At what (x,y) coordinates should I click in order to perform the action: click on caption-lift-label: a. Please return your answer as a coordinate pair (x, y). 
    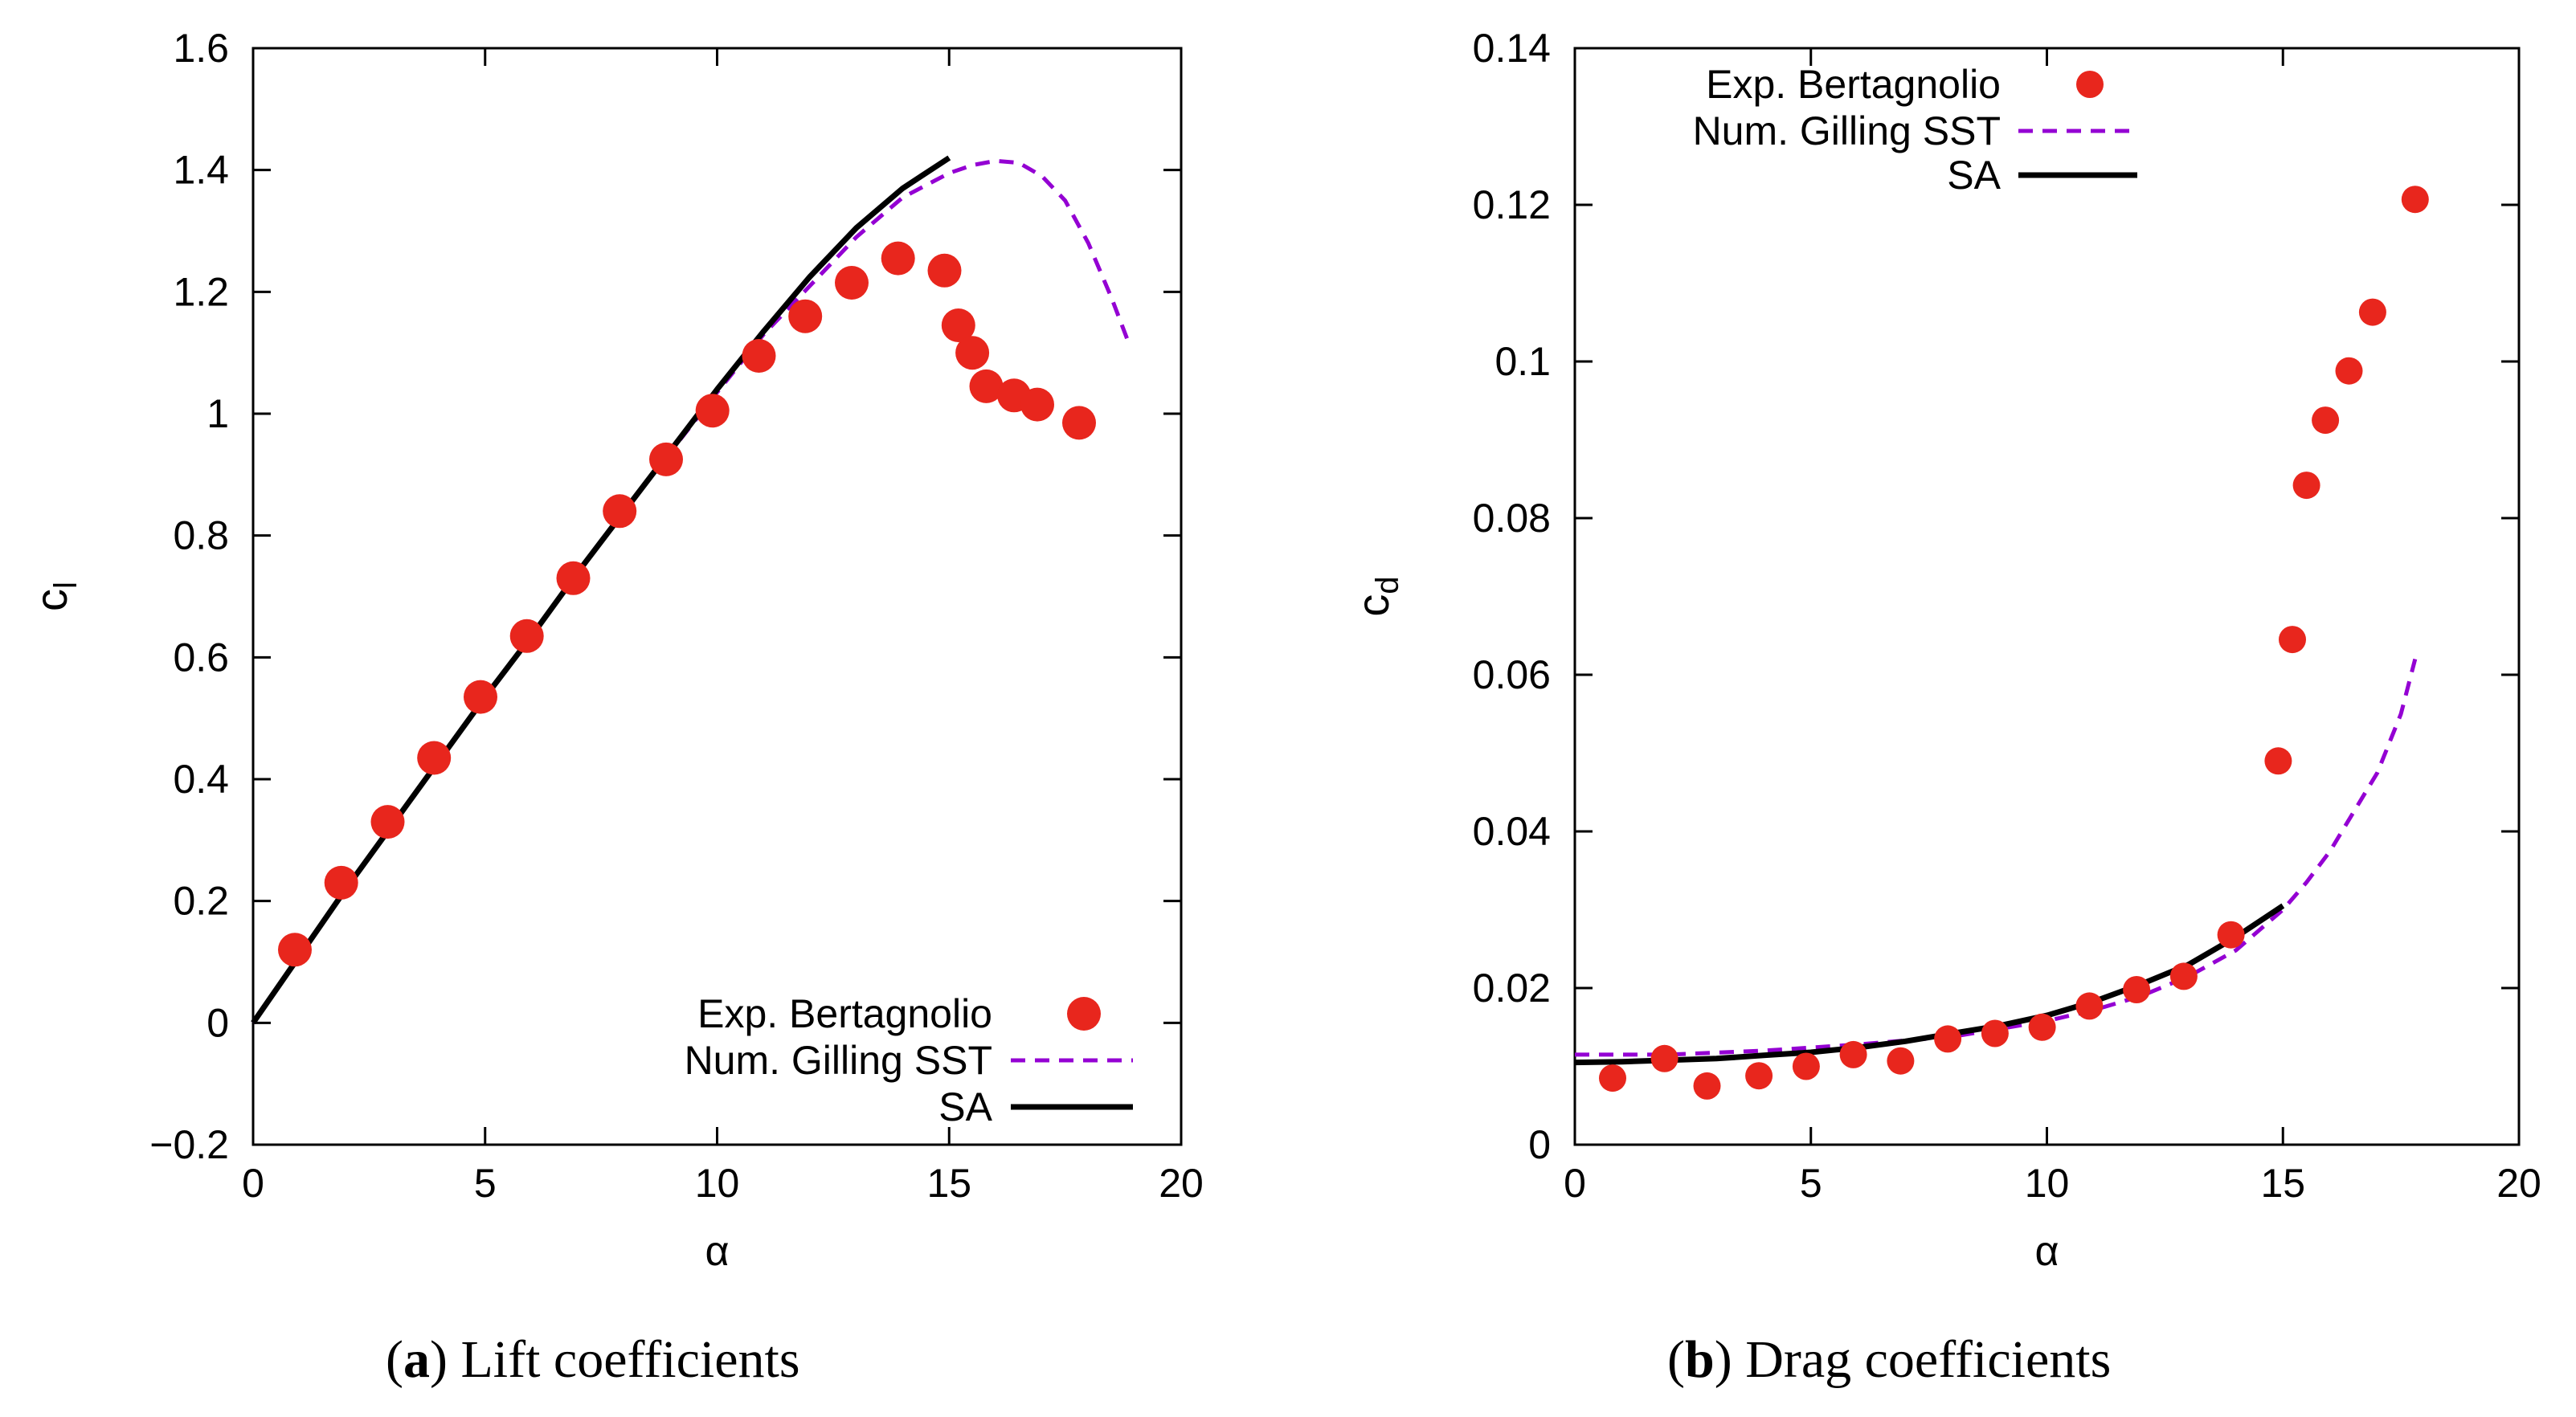
    Looking at the image, I should click on (416, 1359).